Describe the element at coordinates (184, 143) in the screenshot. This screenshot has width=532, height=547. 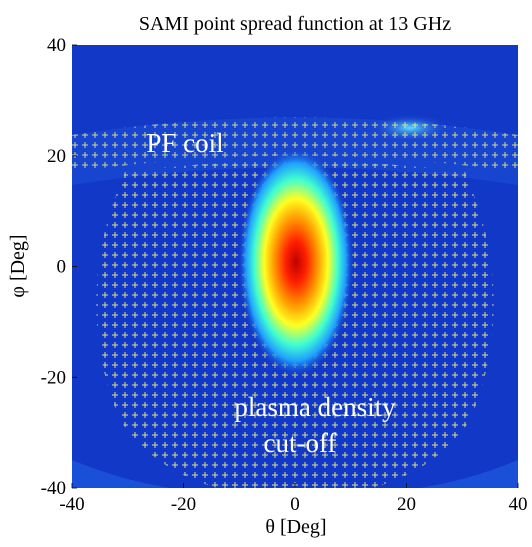
I see `annotation: PF coil` at that location.